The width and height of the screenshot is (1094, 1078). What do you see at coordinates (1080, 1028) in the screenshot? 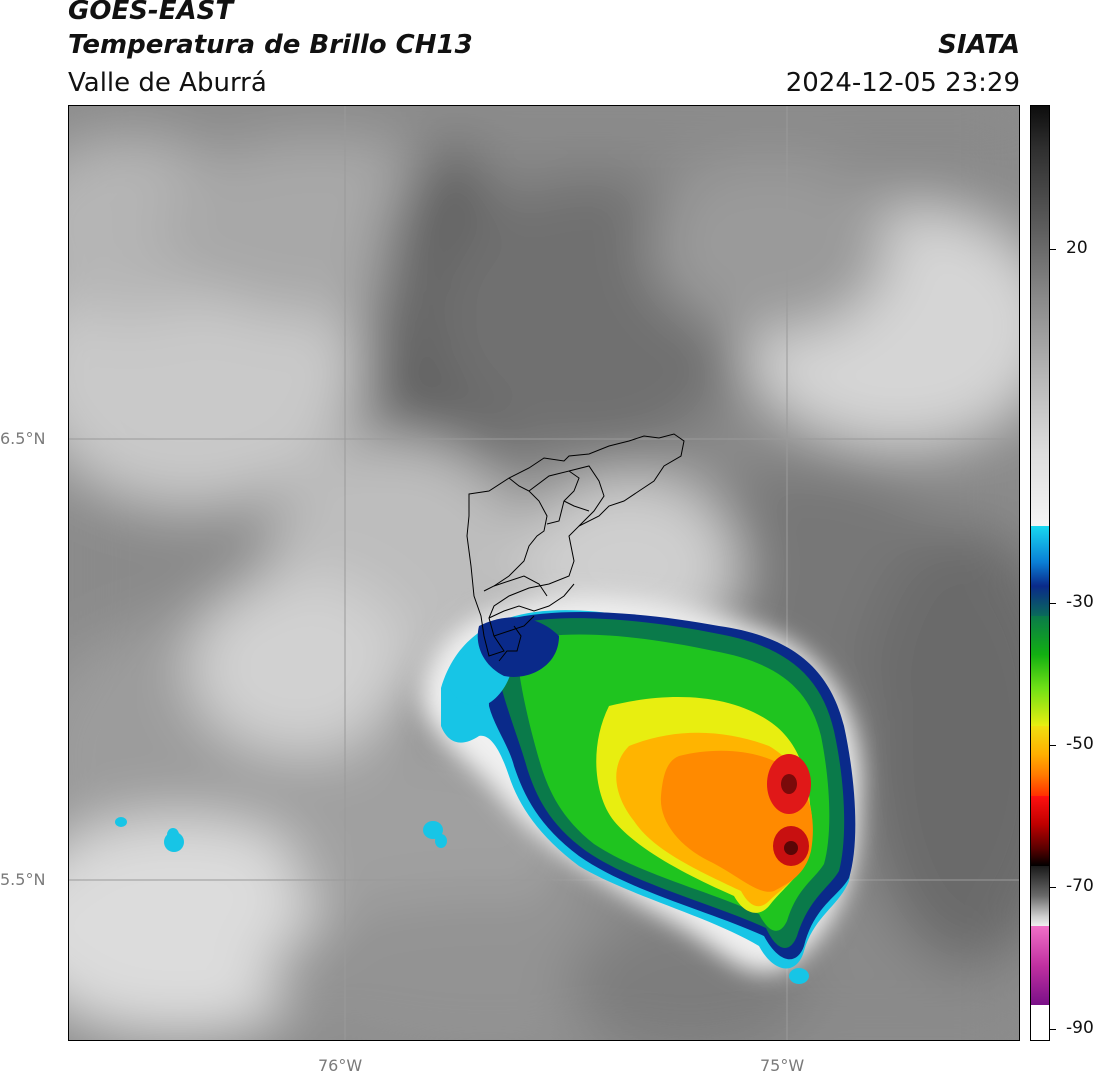
I see `colorbar-label-minus90: -90` at bounding box center [1080, 1028].